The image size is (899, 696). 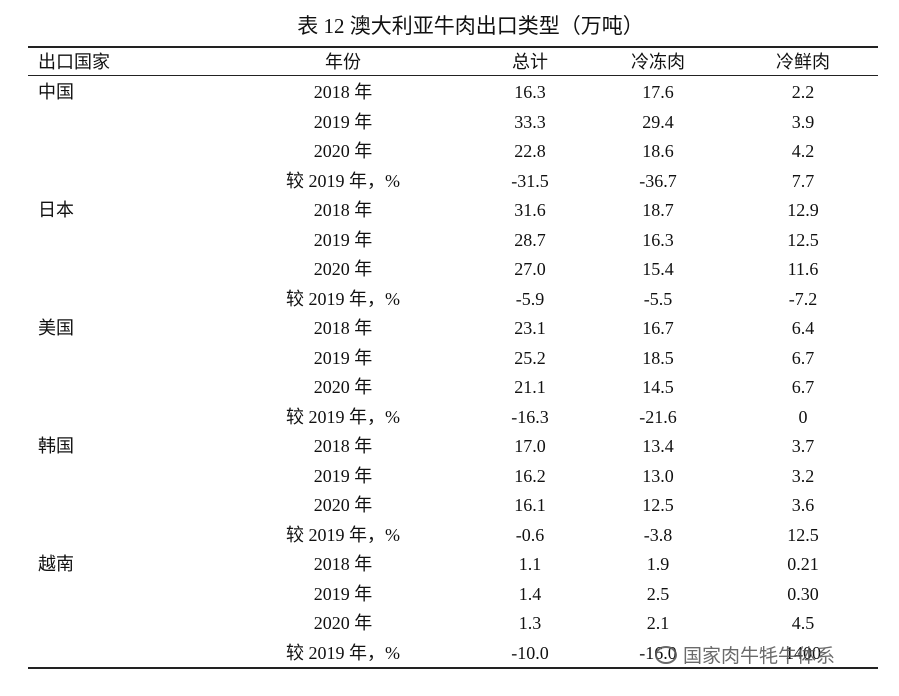 I want to click on frozen-cell: 2.5, so click(x=658, y=593).